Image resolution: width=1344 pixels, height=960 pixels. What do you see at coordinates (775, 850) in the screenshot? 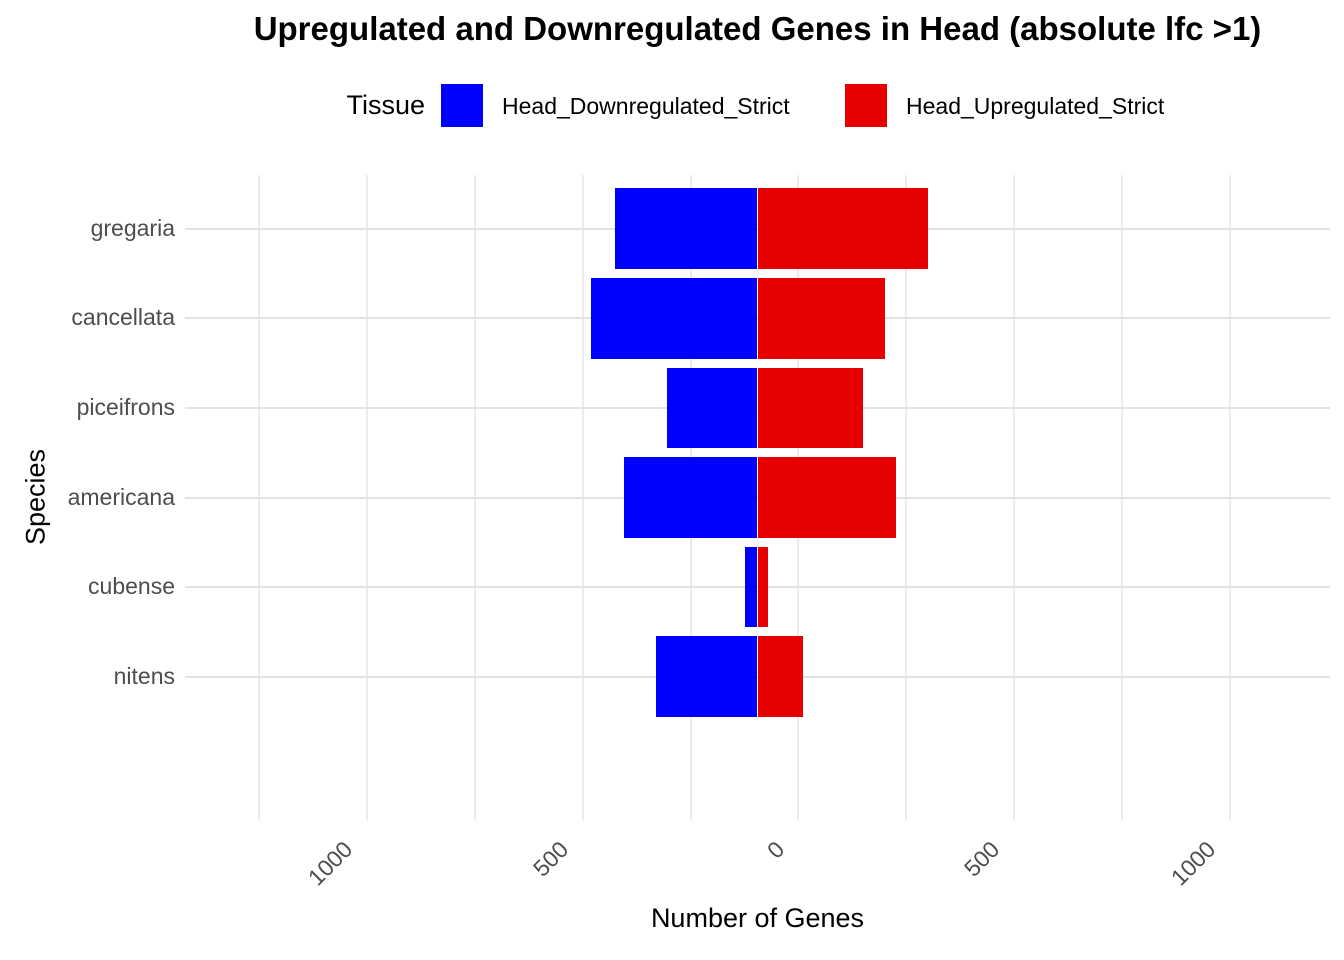
I see `x-tick-label-0: 0` at bounding box center [775, 850].